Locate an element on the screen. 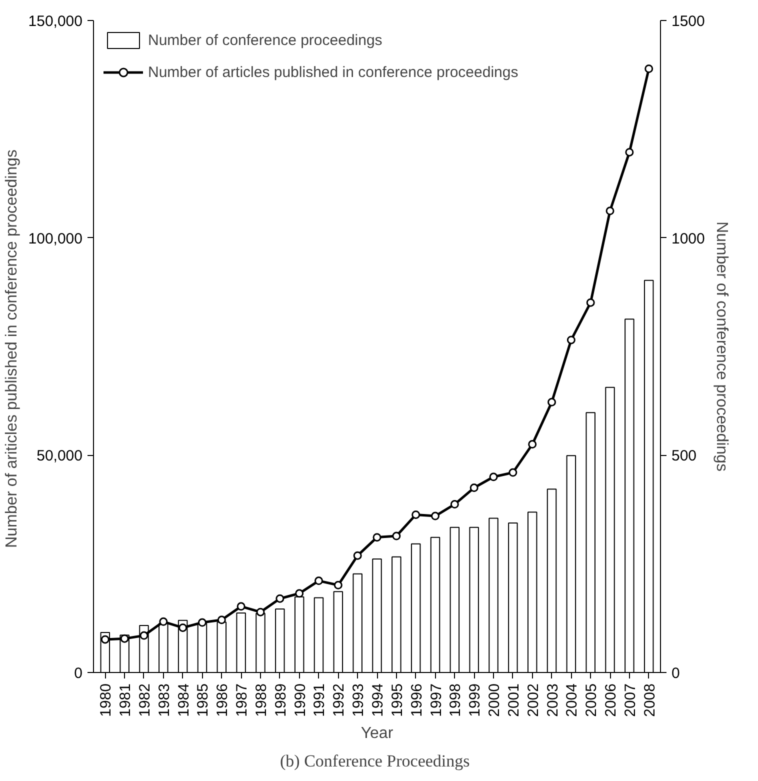 This screenshot has width=758, height=781. y2-tick-label: 0 is located at coordinates (676, 673).